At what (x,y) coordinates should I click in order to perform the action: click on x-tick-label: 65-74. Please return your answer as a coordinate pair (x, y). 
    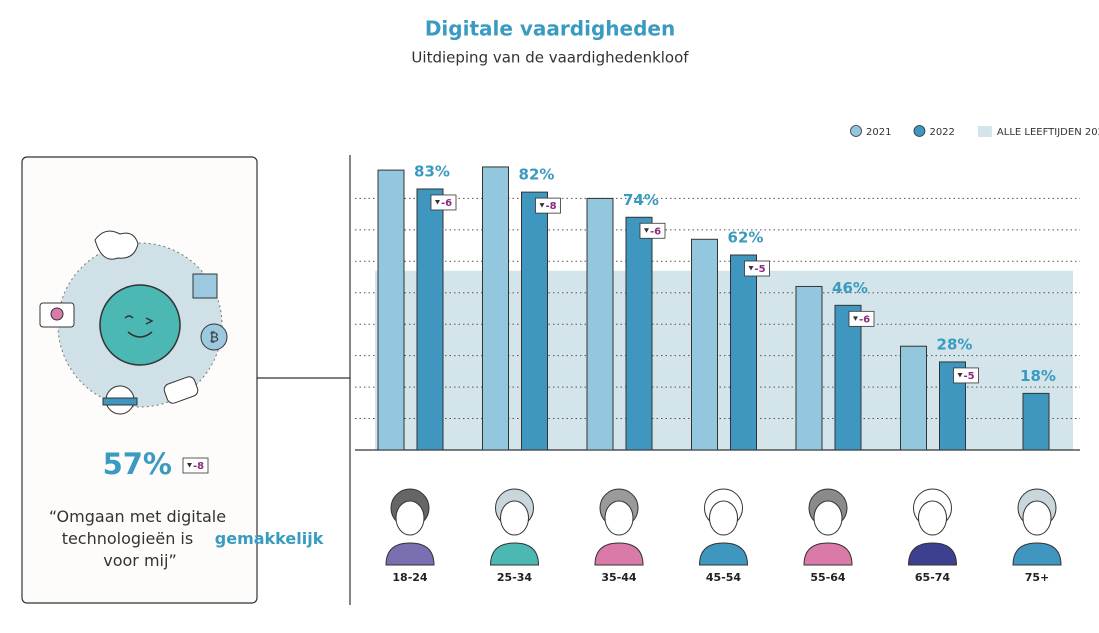
    Looking at the image, I should click on (933, 577).